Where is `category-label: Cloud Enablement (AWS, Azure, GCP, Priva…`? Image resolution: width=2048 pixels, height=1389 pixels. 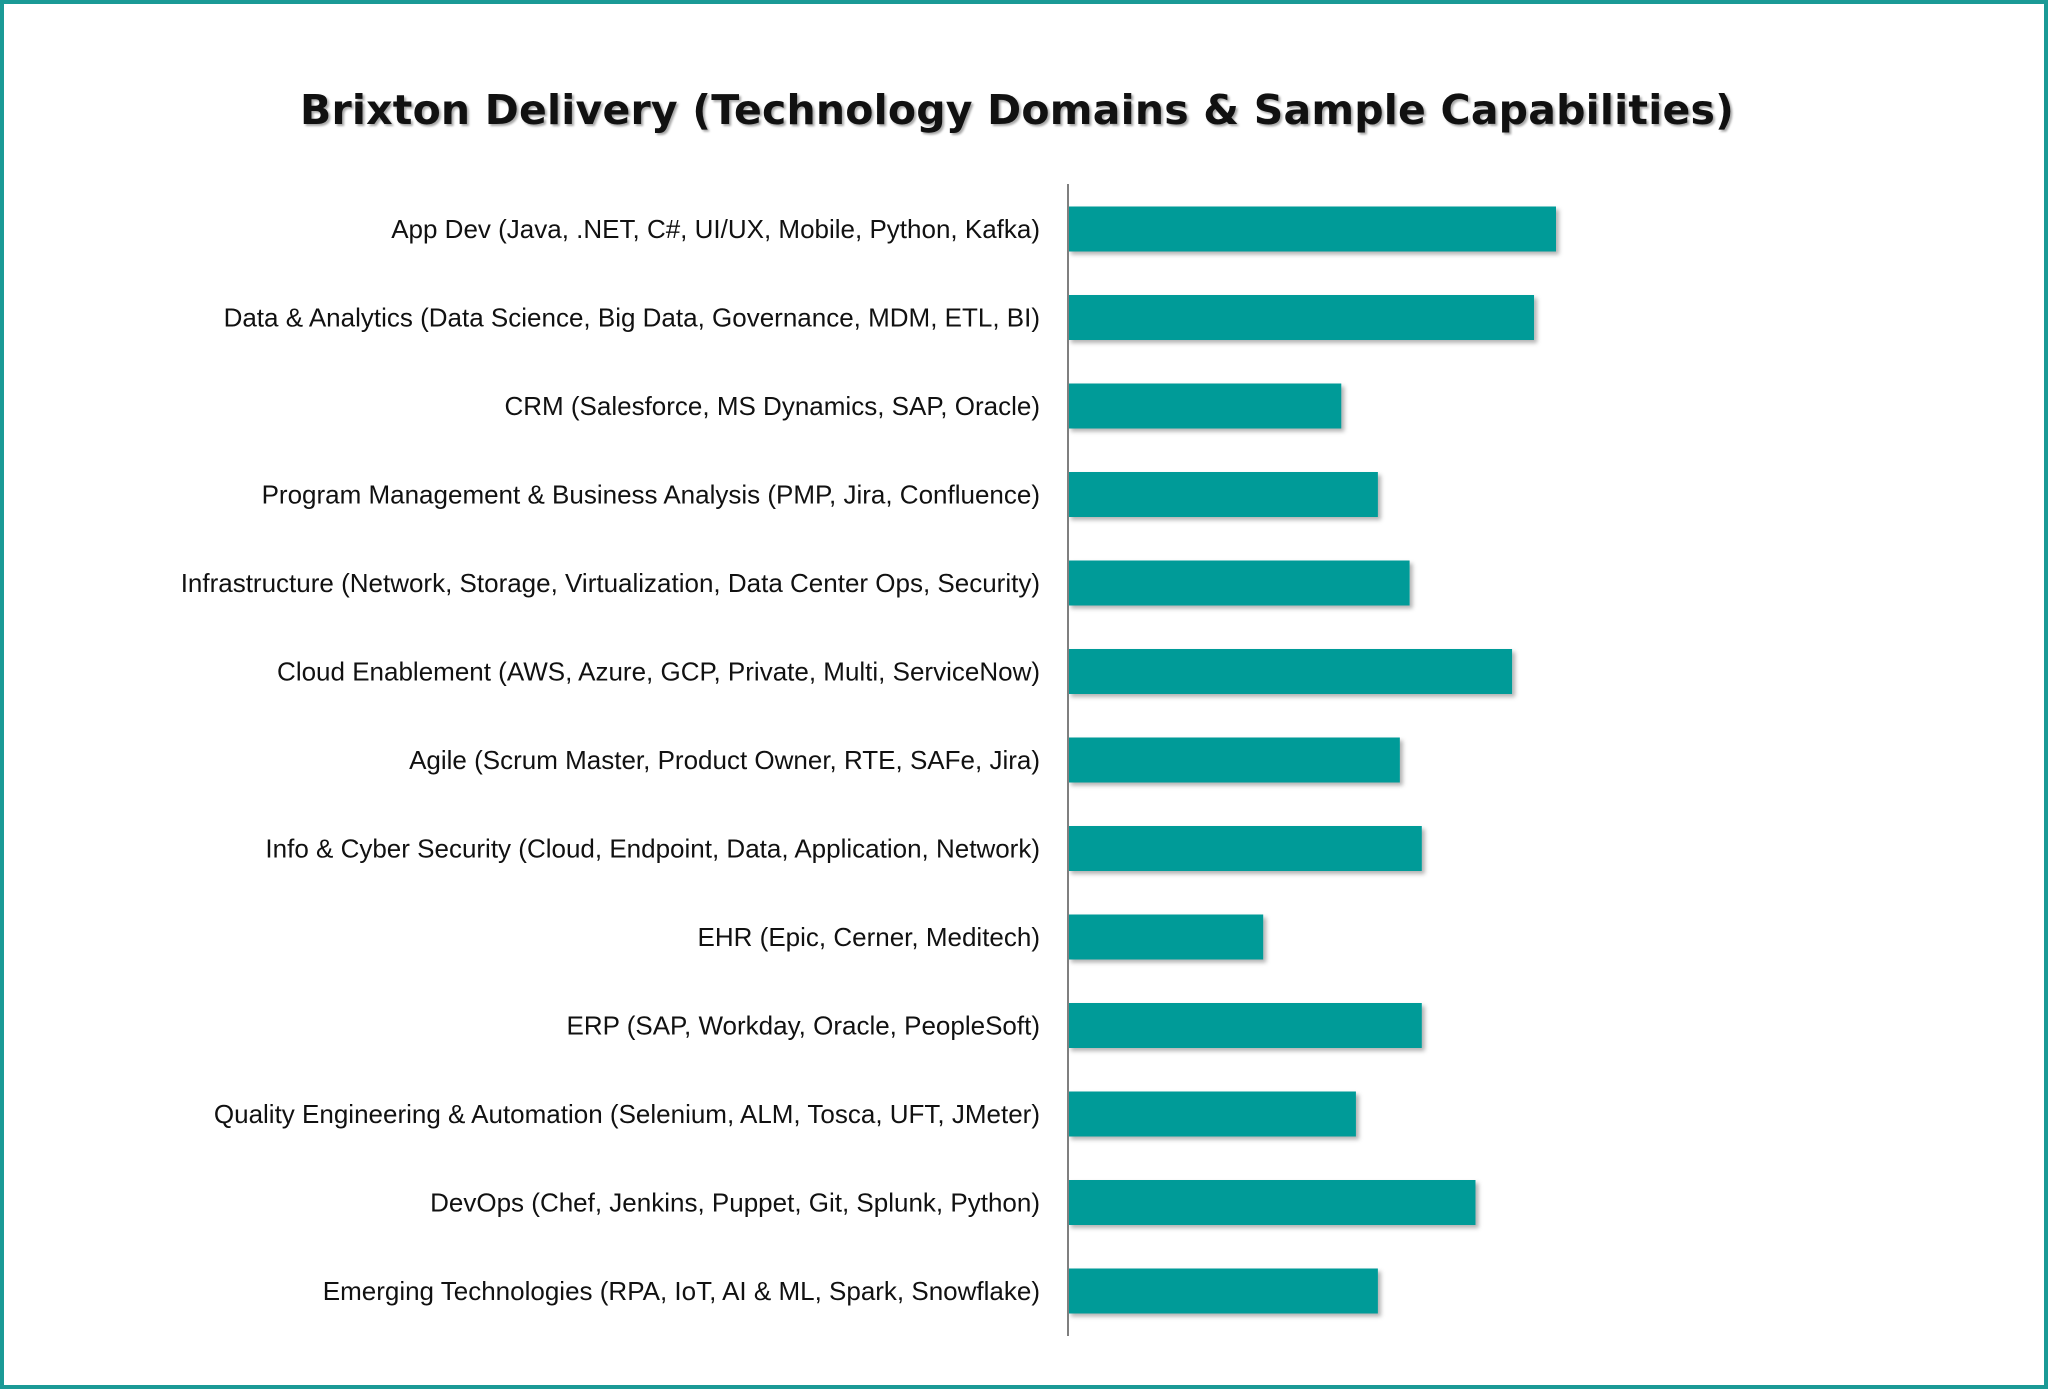 category-label: Cloud Enablement (AWS, Azure, GCP, Priva… is located at coordinates (658, 672).